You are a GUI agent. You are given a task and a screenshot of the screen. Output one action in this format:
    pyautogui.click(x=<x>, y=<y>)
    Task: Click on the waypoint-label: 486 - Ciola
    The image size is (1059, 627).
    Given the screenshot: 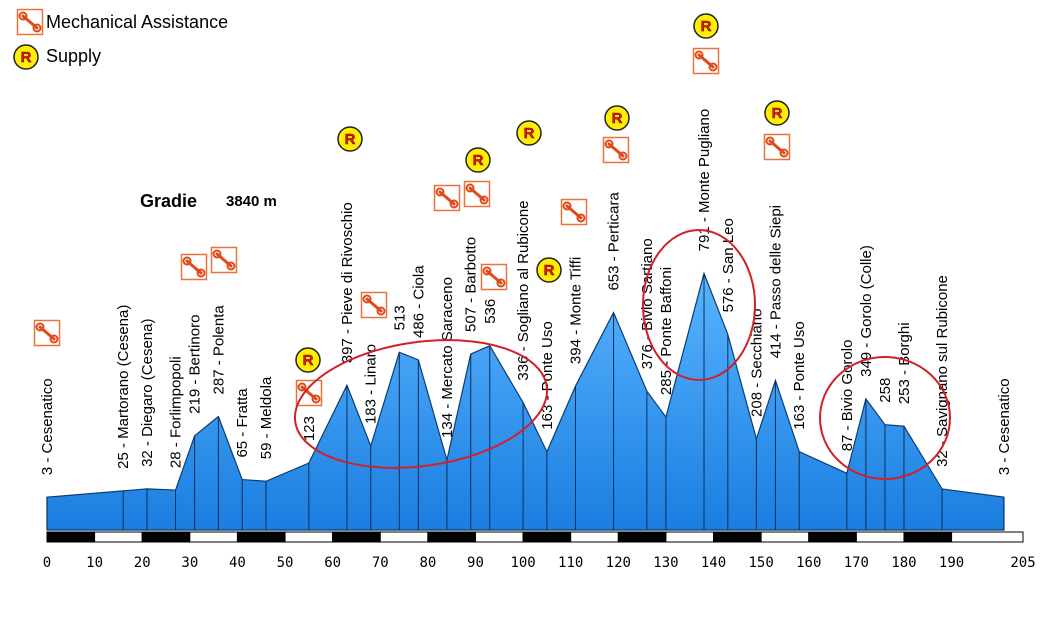 What is the action you would take?
    pyautogui.click(x=418, y=301)
    